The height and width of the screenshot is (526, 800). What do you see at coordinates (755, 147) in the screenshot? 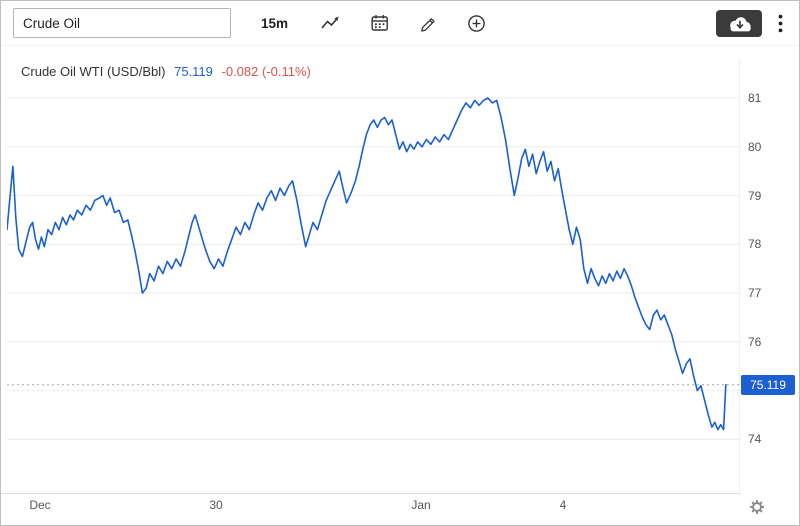
I see `y-axis-label: 80` at bounding box center [755, 147].